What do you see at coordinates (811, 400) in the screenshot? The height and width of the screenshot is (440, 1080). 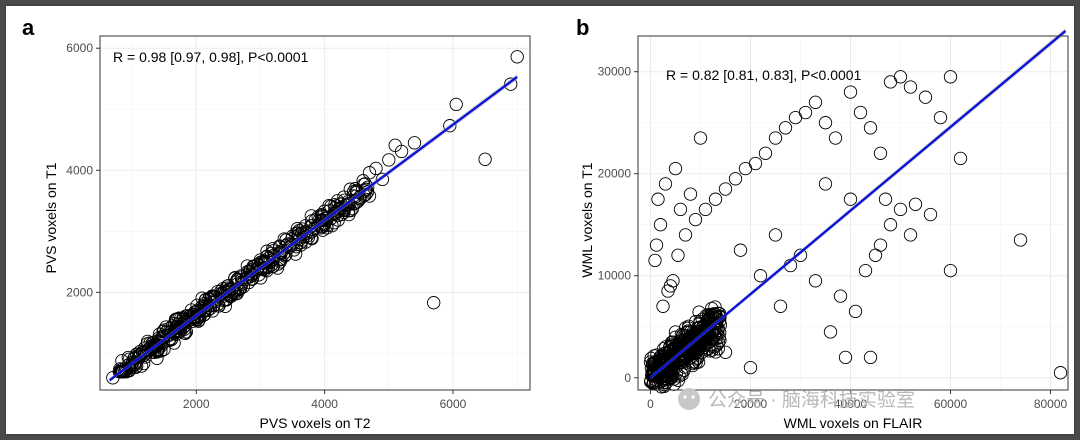 I see `watermark-text: 公众号 · 脑海科技实验室` at bounding box center [811, 400].